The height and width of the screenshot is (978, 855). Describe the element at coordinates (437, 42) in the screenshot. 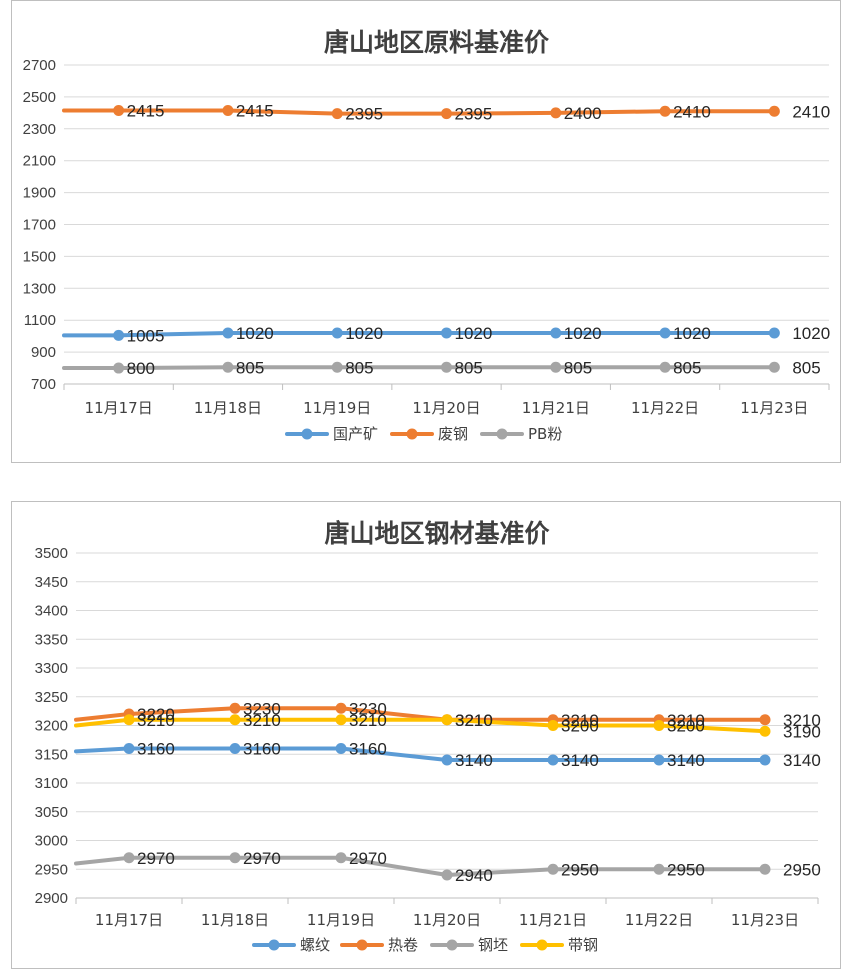

I see `raw-chart-title: 唐山地区原料基准价` at that location.